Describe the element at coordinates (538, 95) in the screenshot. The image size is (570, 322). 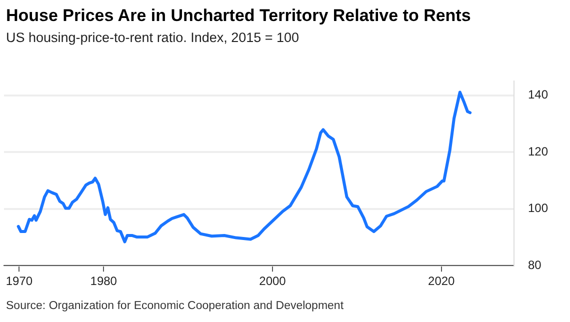
I see `y-tick-label: 140` at that location.